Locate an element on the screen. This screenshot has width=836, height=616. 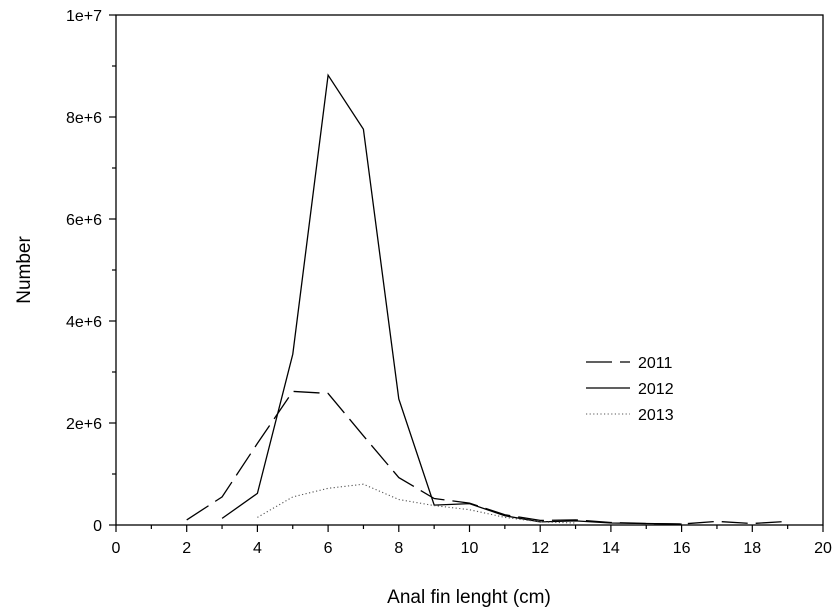
y-tick-label: 1e+7 is located at coordinates (84, 16).